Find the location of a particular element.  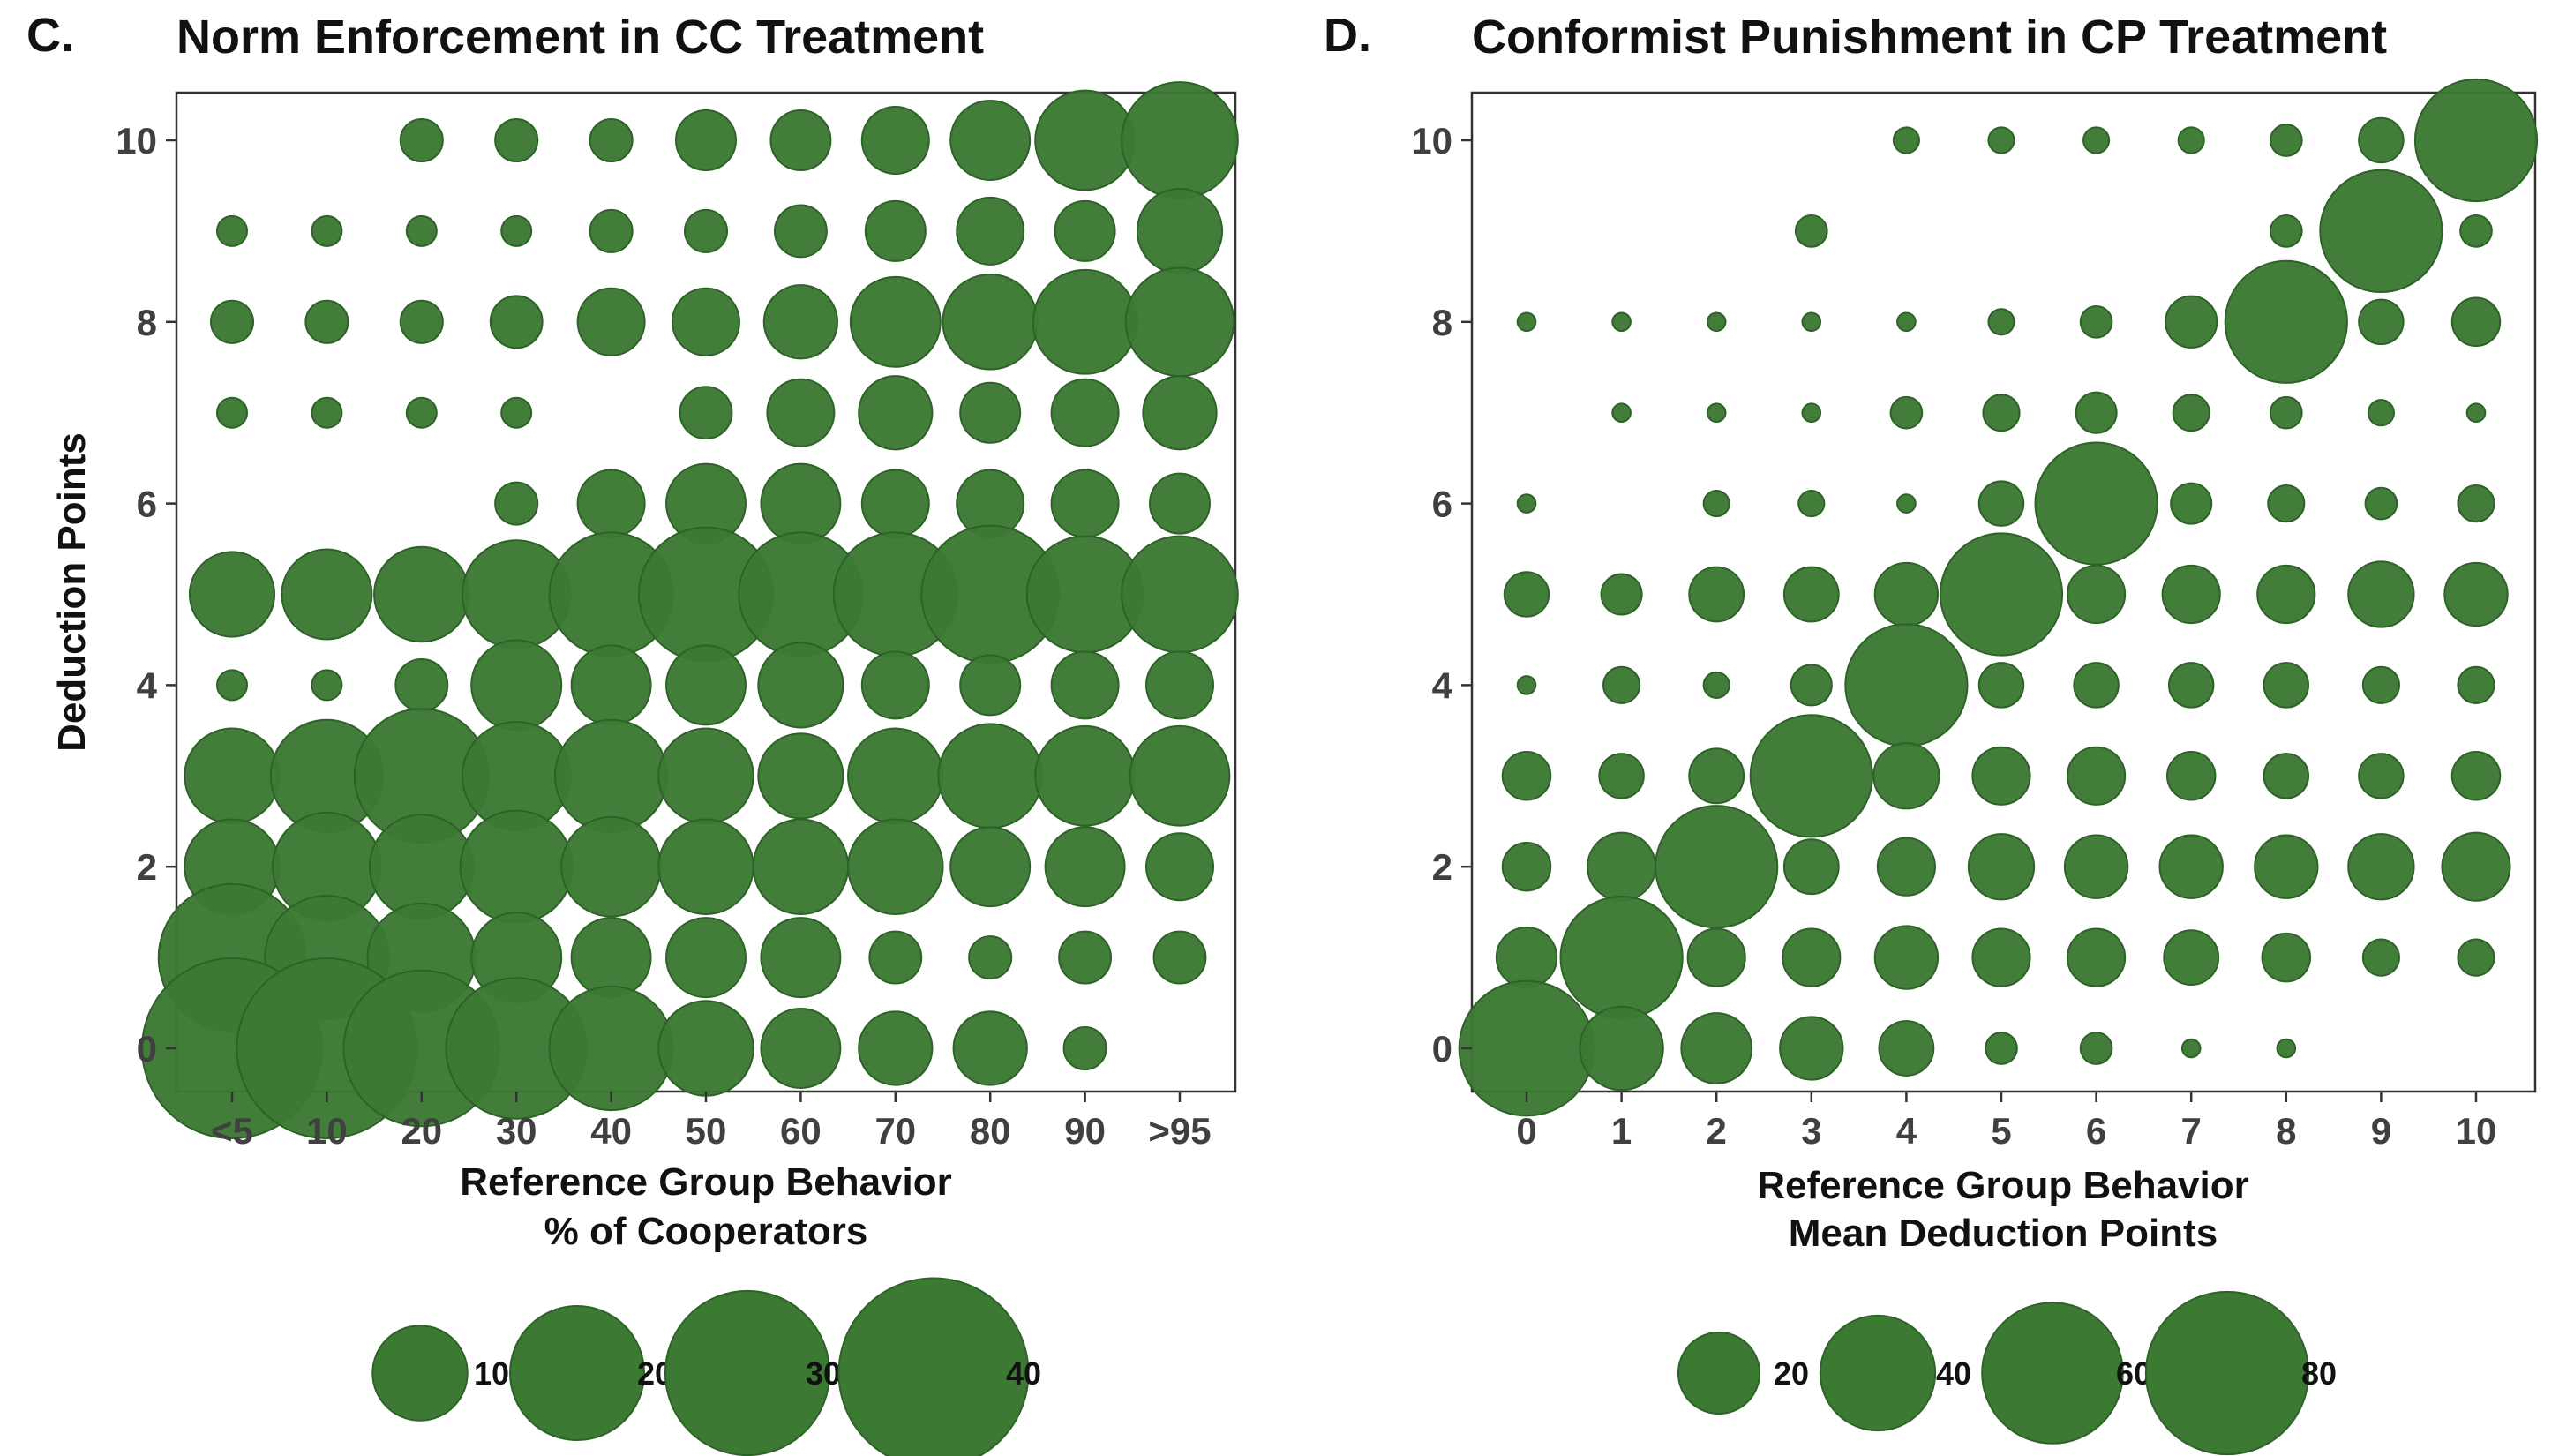

x-tick-label: 0 is located at coordinates (1526, 1131).